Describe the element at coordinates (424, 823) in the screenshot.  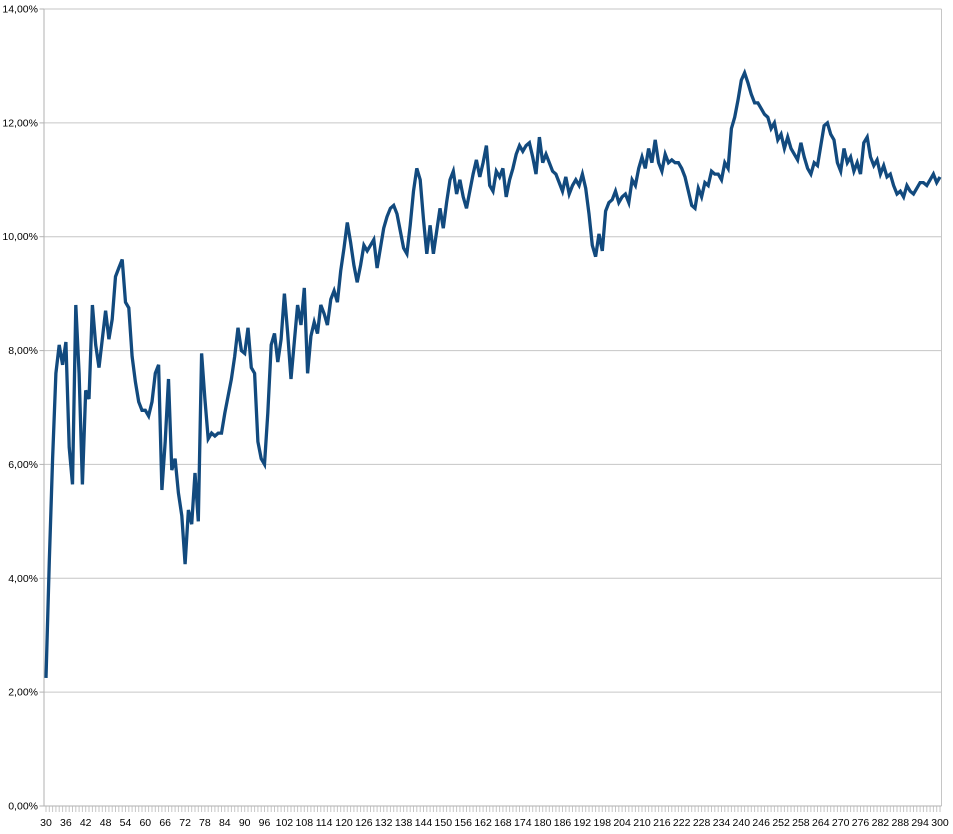
I see `x-axis-label: 144` at that location.